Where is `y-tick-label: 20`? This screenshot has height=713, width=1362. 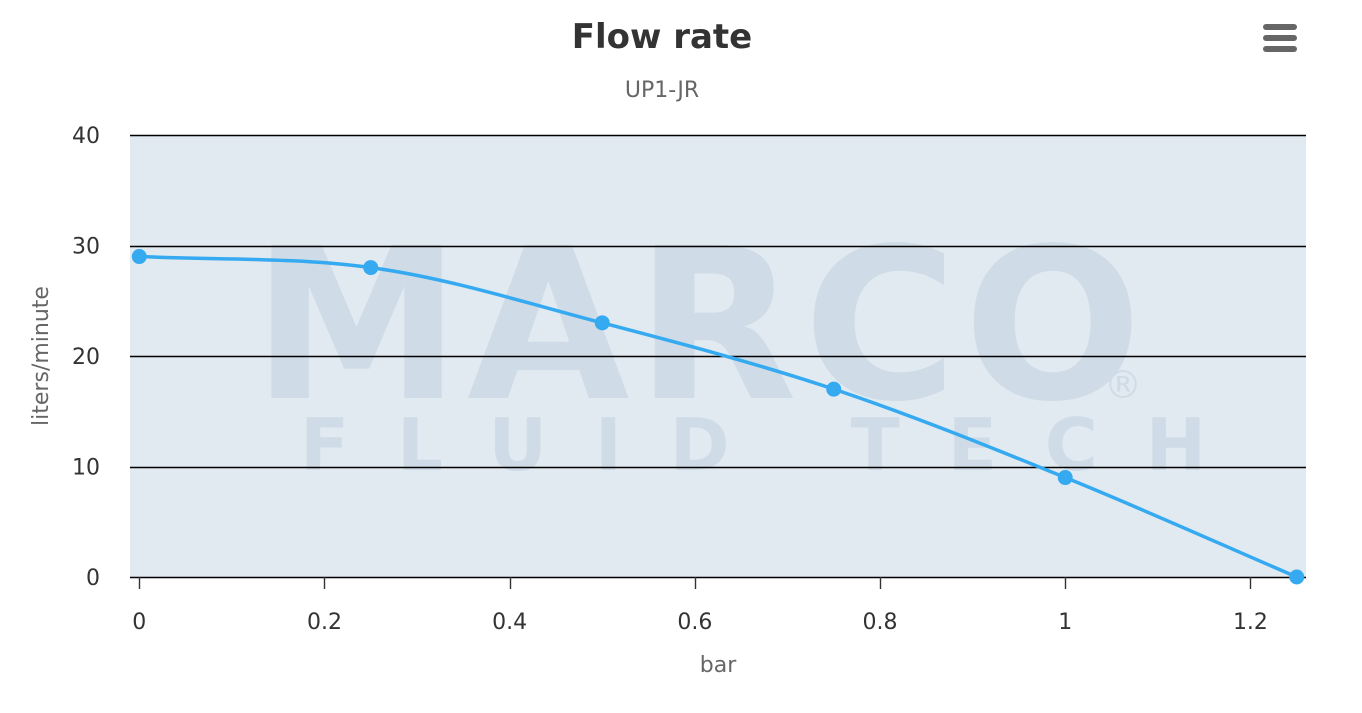
y-tick-label: 20 is located at coordinates (86, 357).